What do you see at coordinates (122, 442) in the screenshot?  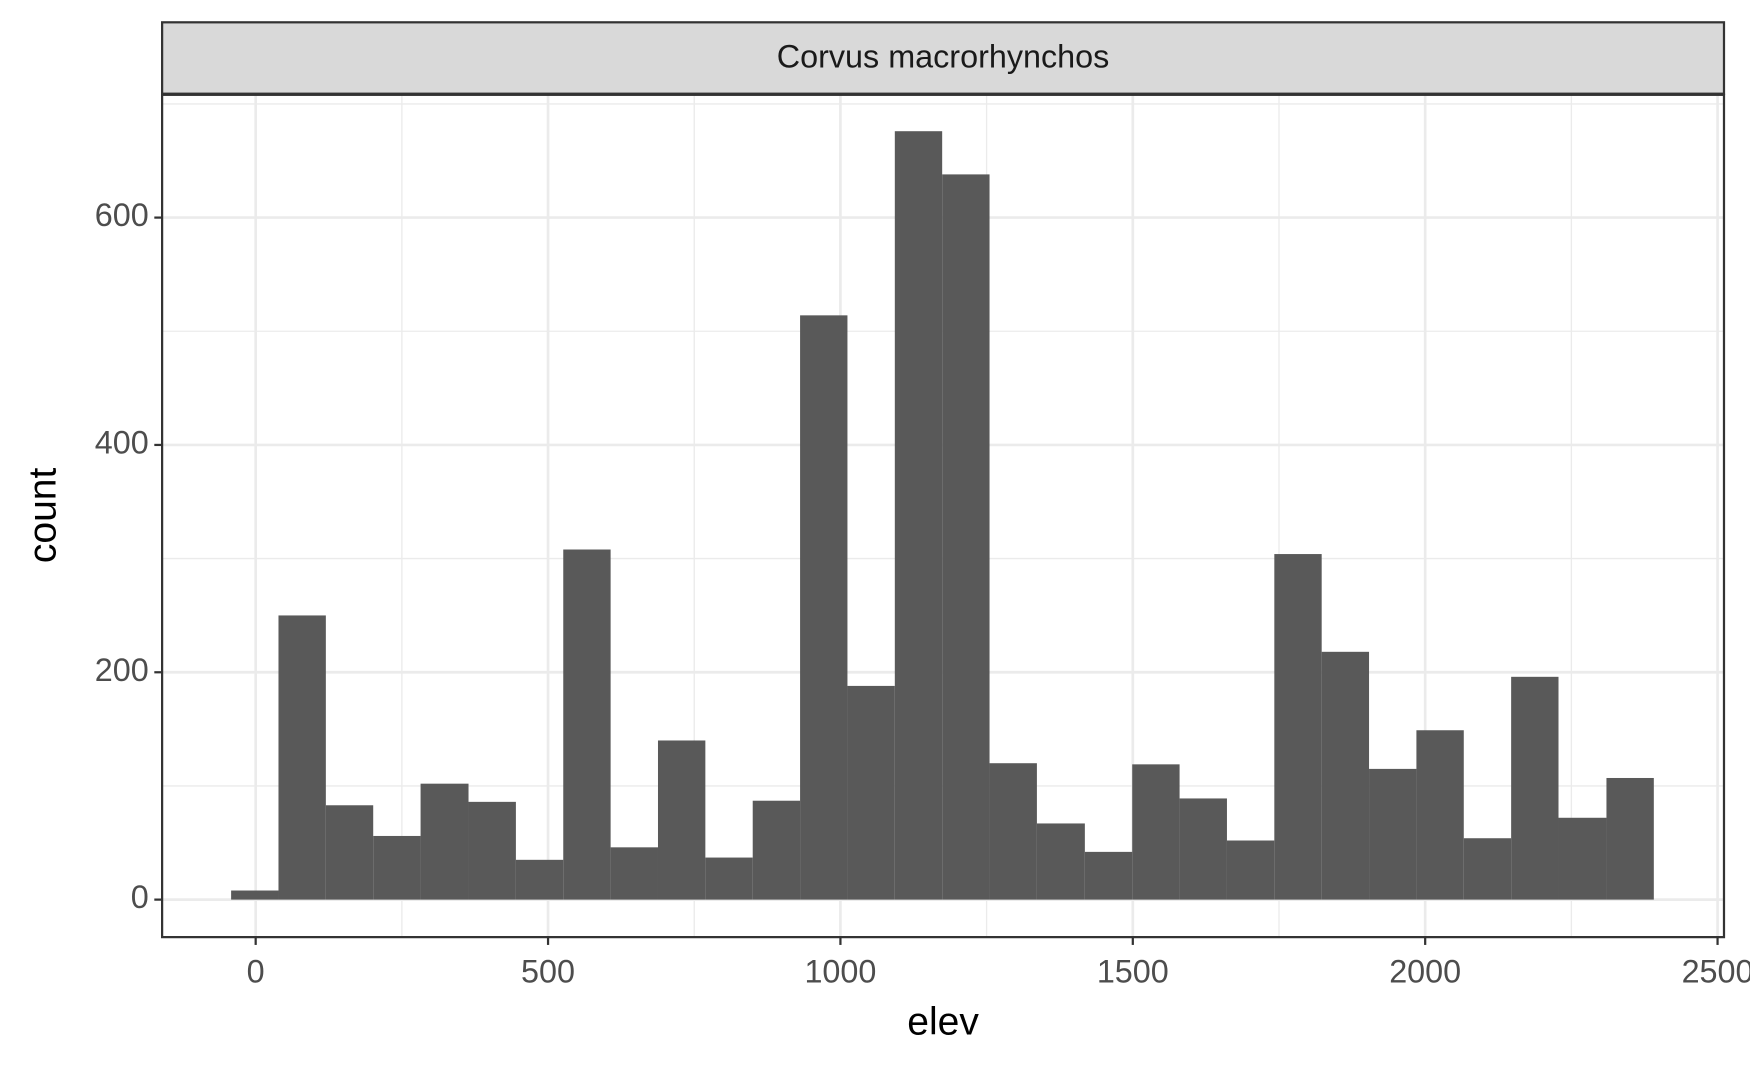 I see `y-tick-label: 400` at bounding box center [122, 442].